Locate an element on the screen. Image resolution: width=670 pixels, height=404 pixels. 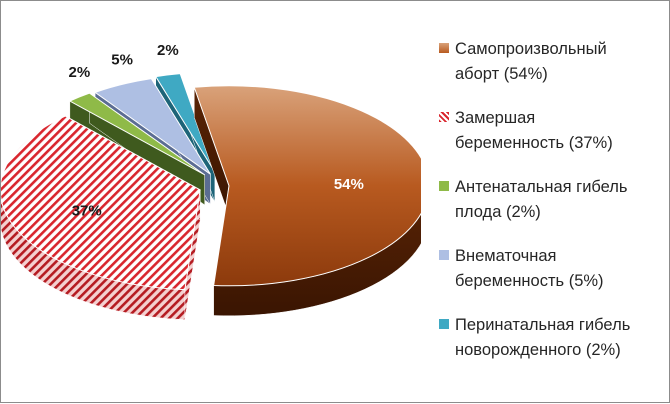
data-label: 5% is located at coordinates (122, 59).